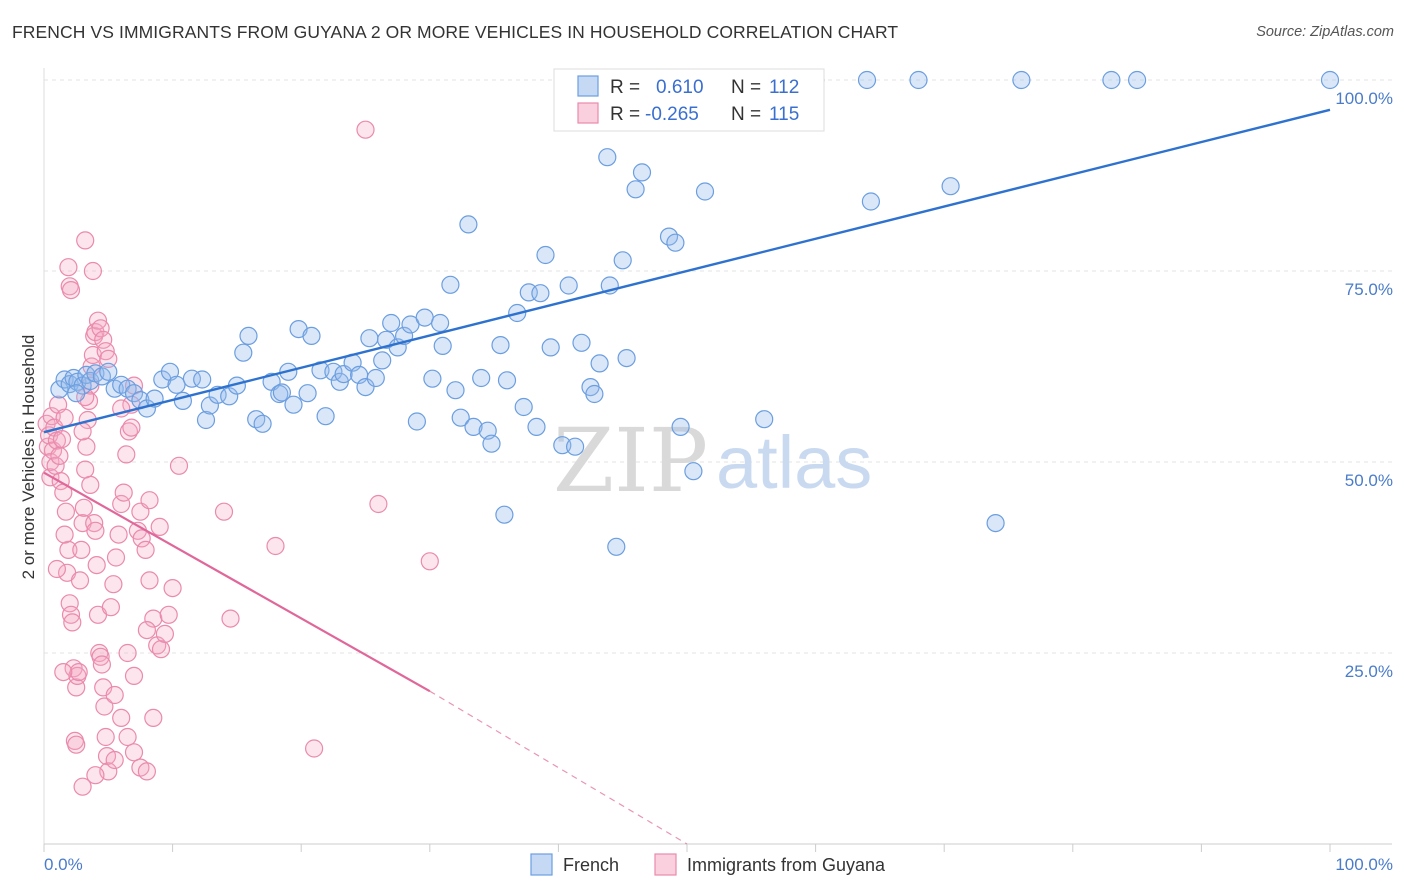  I want to click on legend-r-value-french: 0.610, so click(680, 87).